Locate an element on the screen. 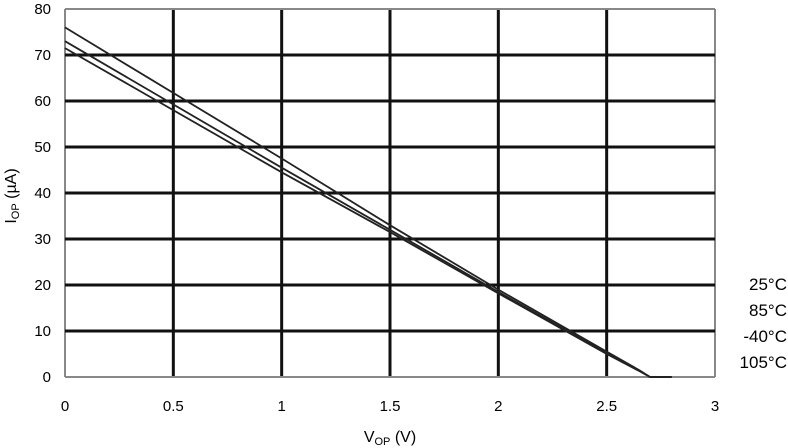 The image size is (788, 448). x-tick-labels: 0 0.5 1 1.5 2 2.5 3 is located at coordinates (390, 406).